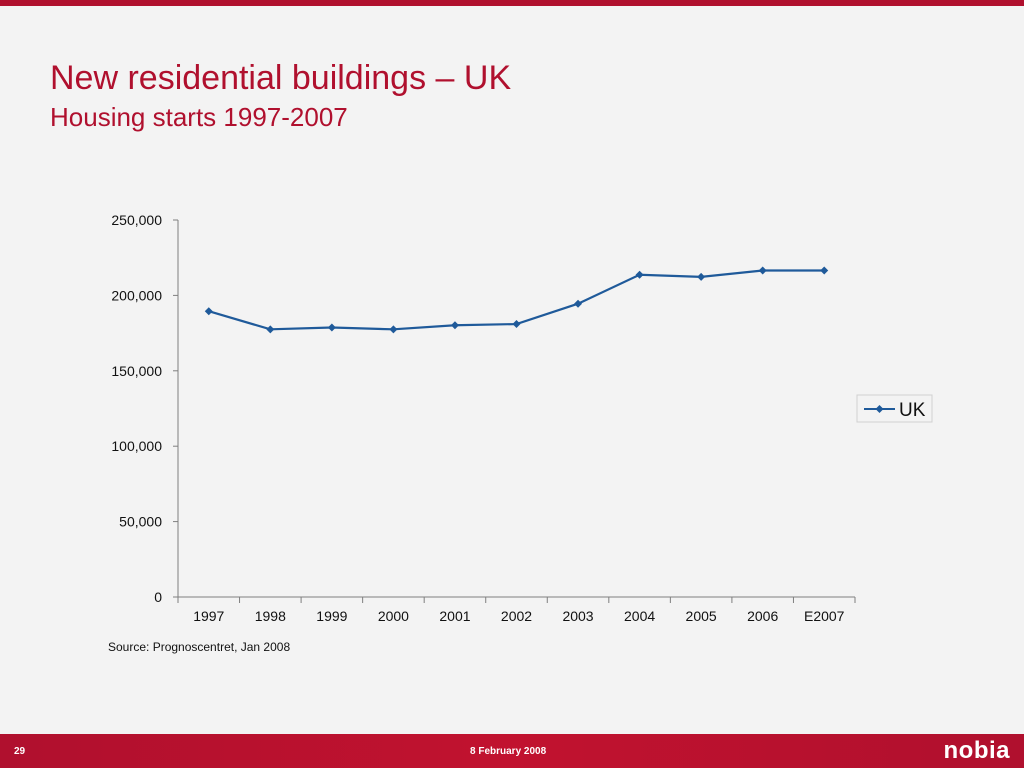 This screenshot has width=1024, height=768. What do you see at coordinates (208, 616) in the screenshot?
I see `x-tick-label: 1997` at bounding box center [208, 616].